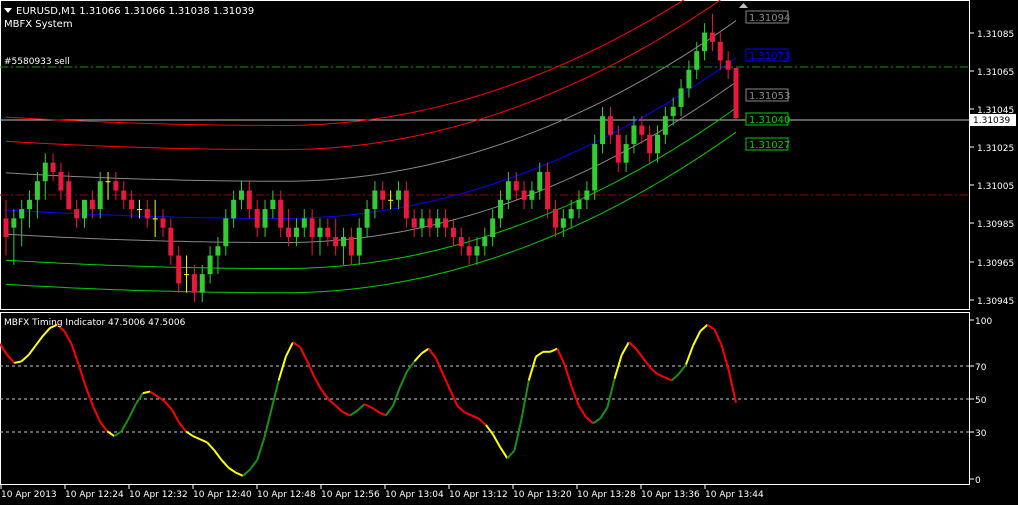 The height and width of the screenshot is (505, 1018). I want to click on oscillator-title: MBFX Timing Indicator 47.5006 47.5006, so click(95, 323).